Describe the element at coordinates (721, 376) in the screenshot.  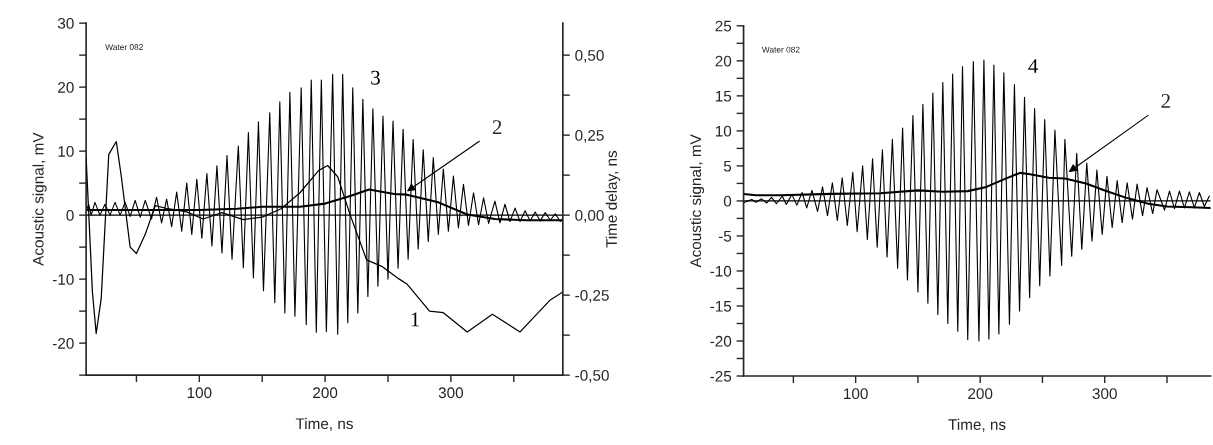
I see `y-tick-label: -25` at that location.